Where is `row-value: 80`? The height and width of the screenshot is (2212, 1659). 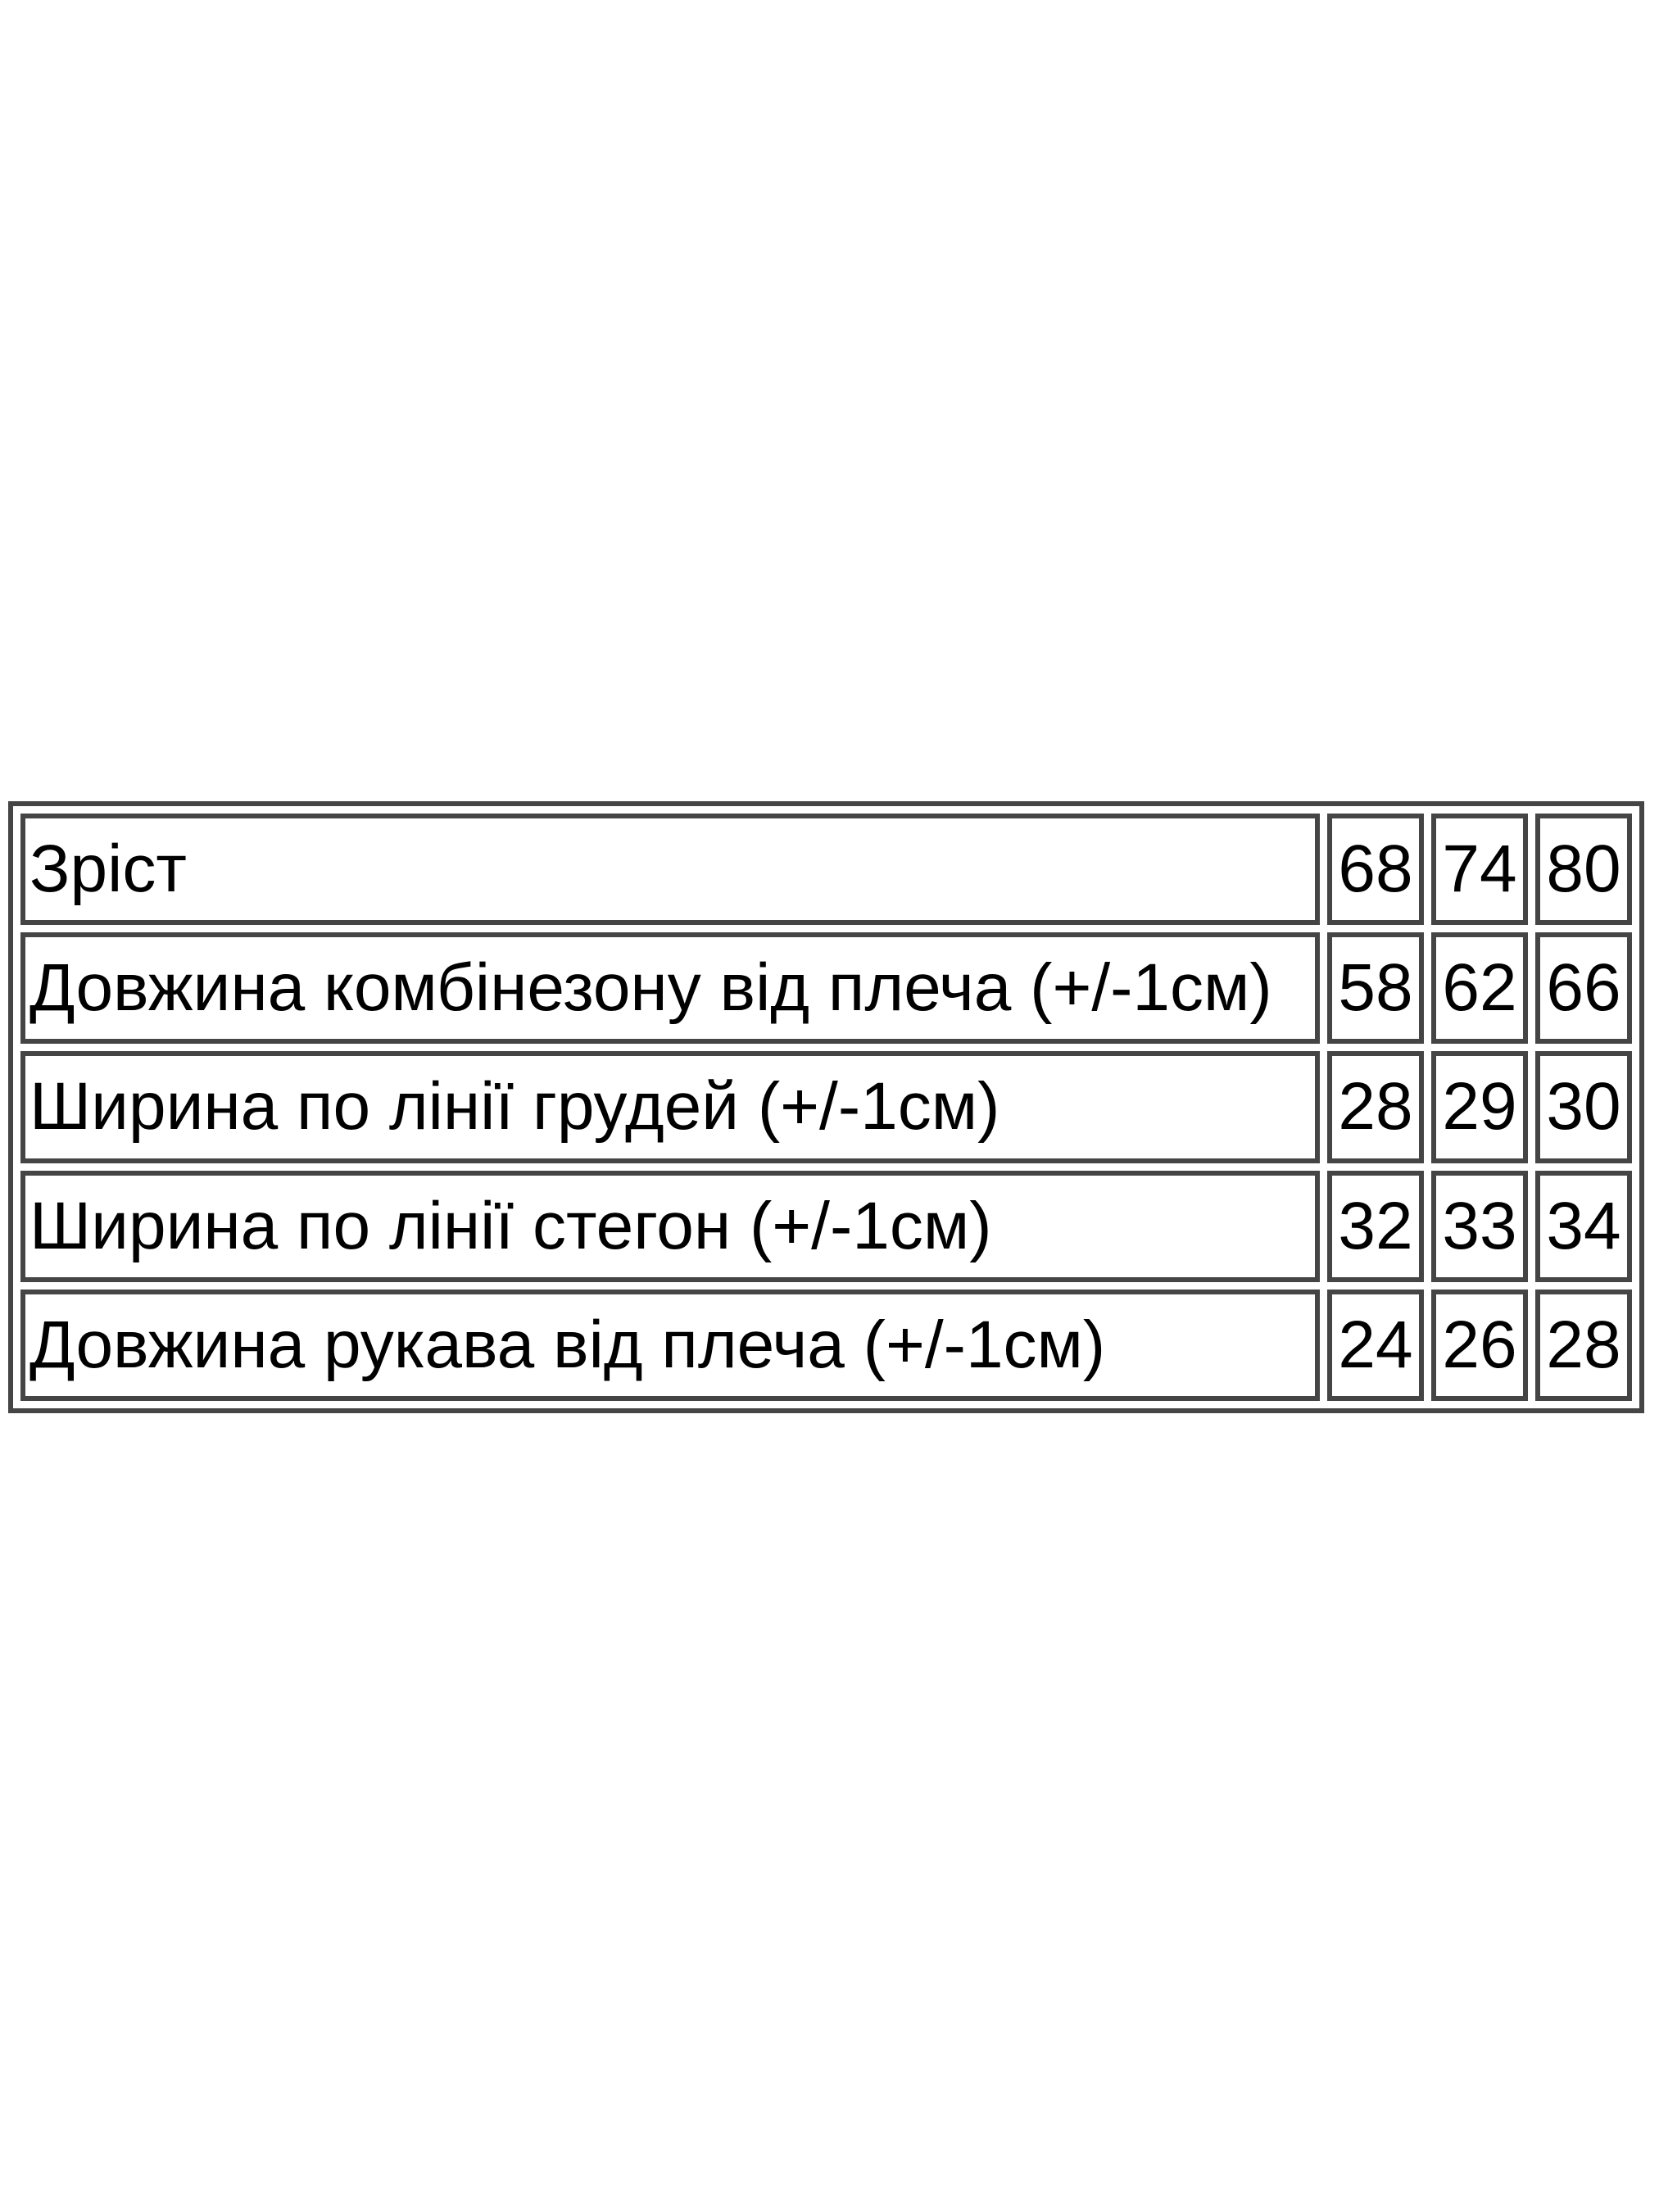
row-value: 80 is located at coordinates (1583, 870).